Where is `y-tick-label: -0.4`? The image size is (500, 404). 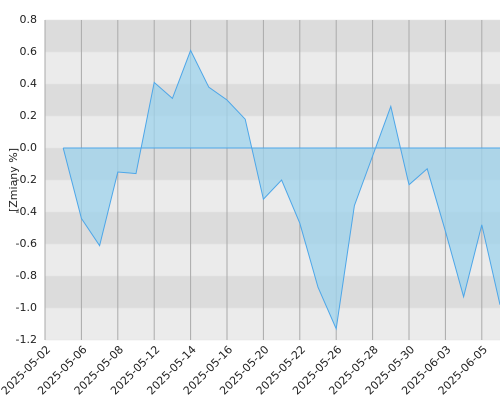 y-tick-label: -0.4 is located at coordinates (26, 211).